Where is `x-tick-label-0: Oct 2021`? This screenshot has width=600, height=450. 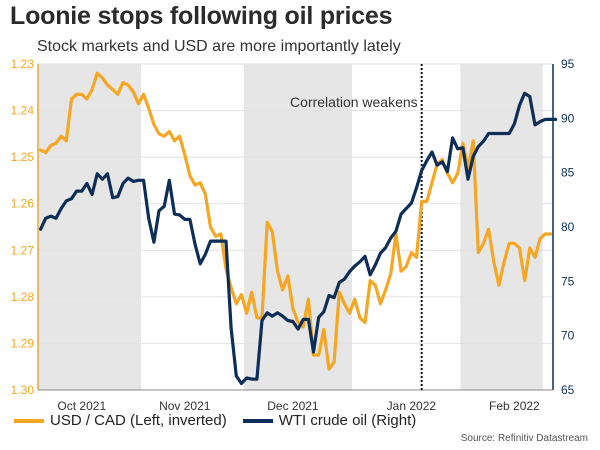
x-tick-label-0: Oct 2021 is located at coordinates (81, 406).